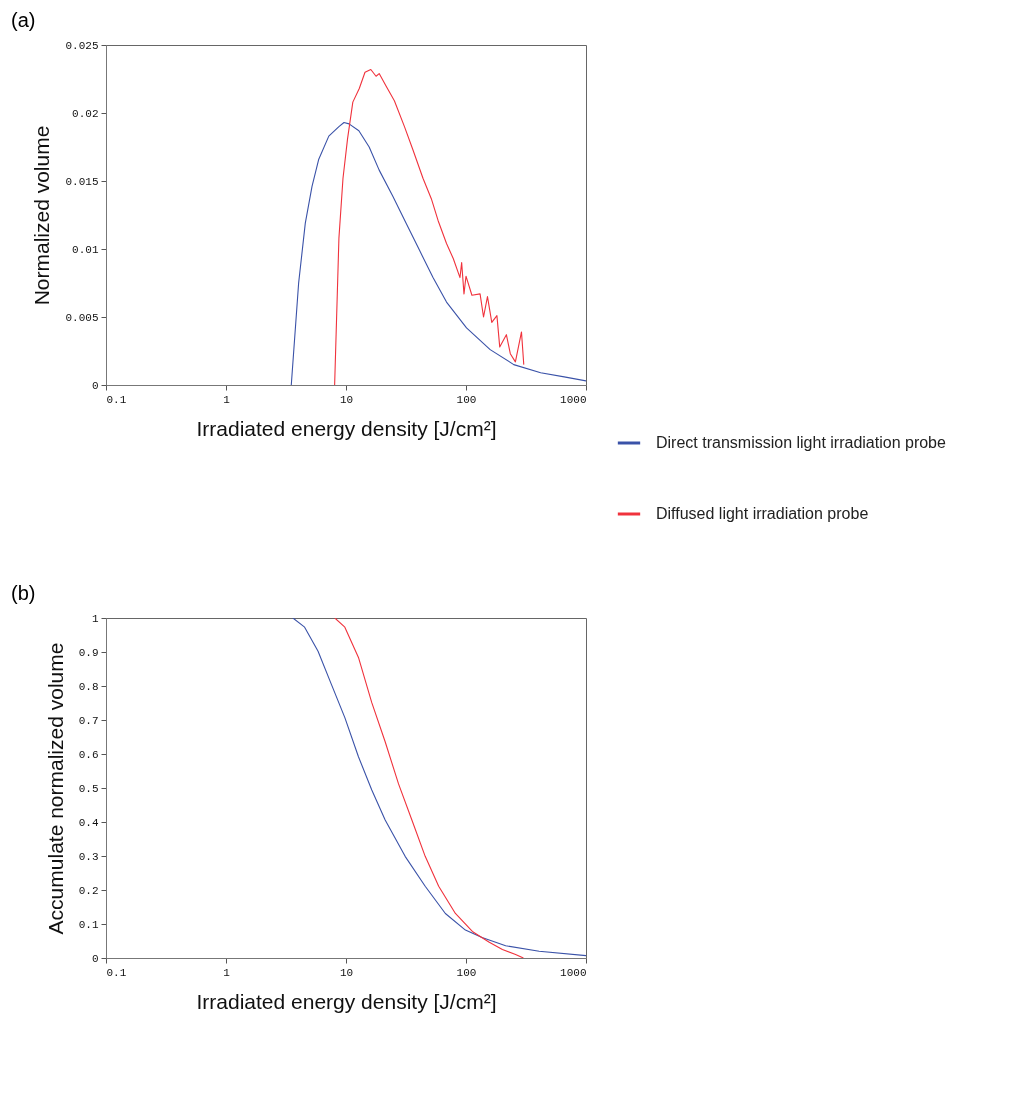 The width and height of the screenshot is (1035, 1100). Describe the element at coordinates (85, 113) in the screenshot. I see `y-tick-label: 0.02` at that location.